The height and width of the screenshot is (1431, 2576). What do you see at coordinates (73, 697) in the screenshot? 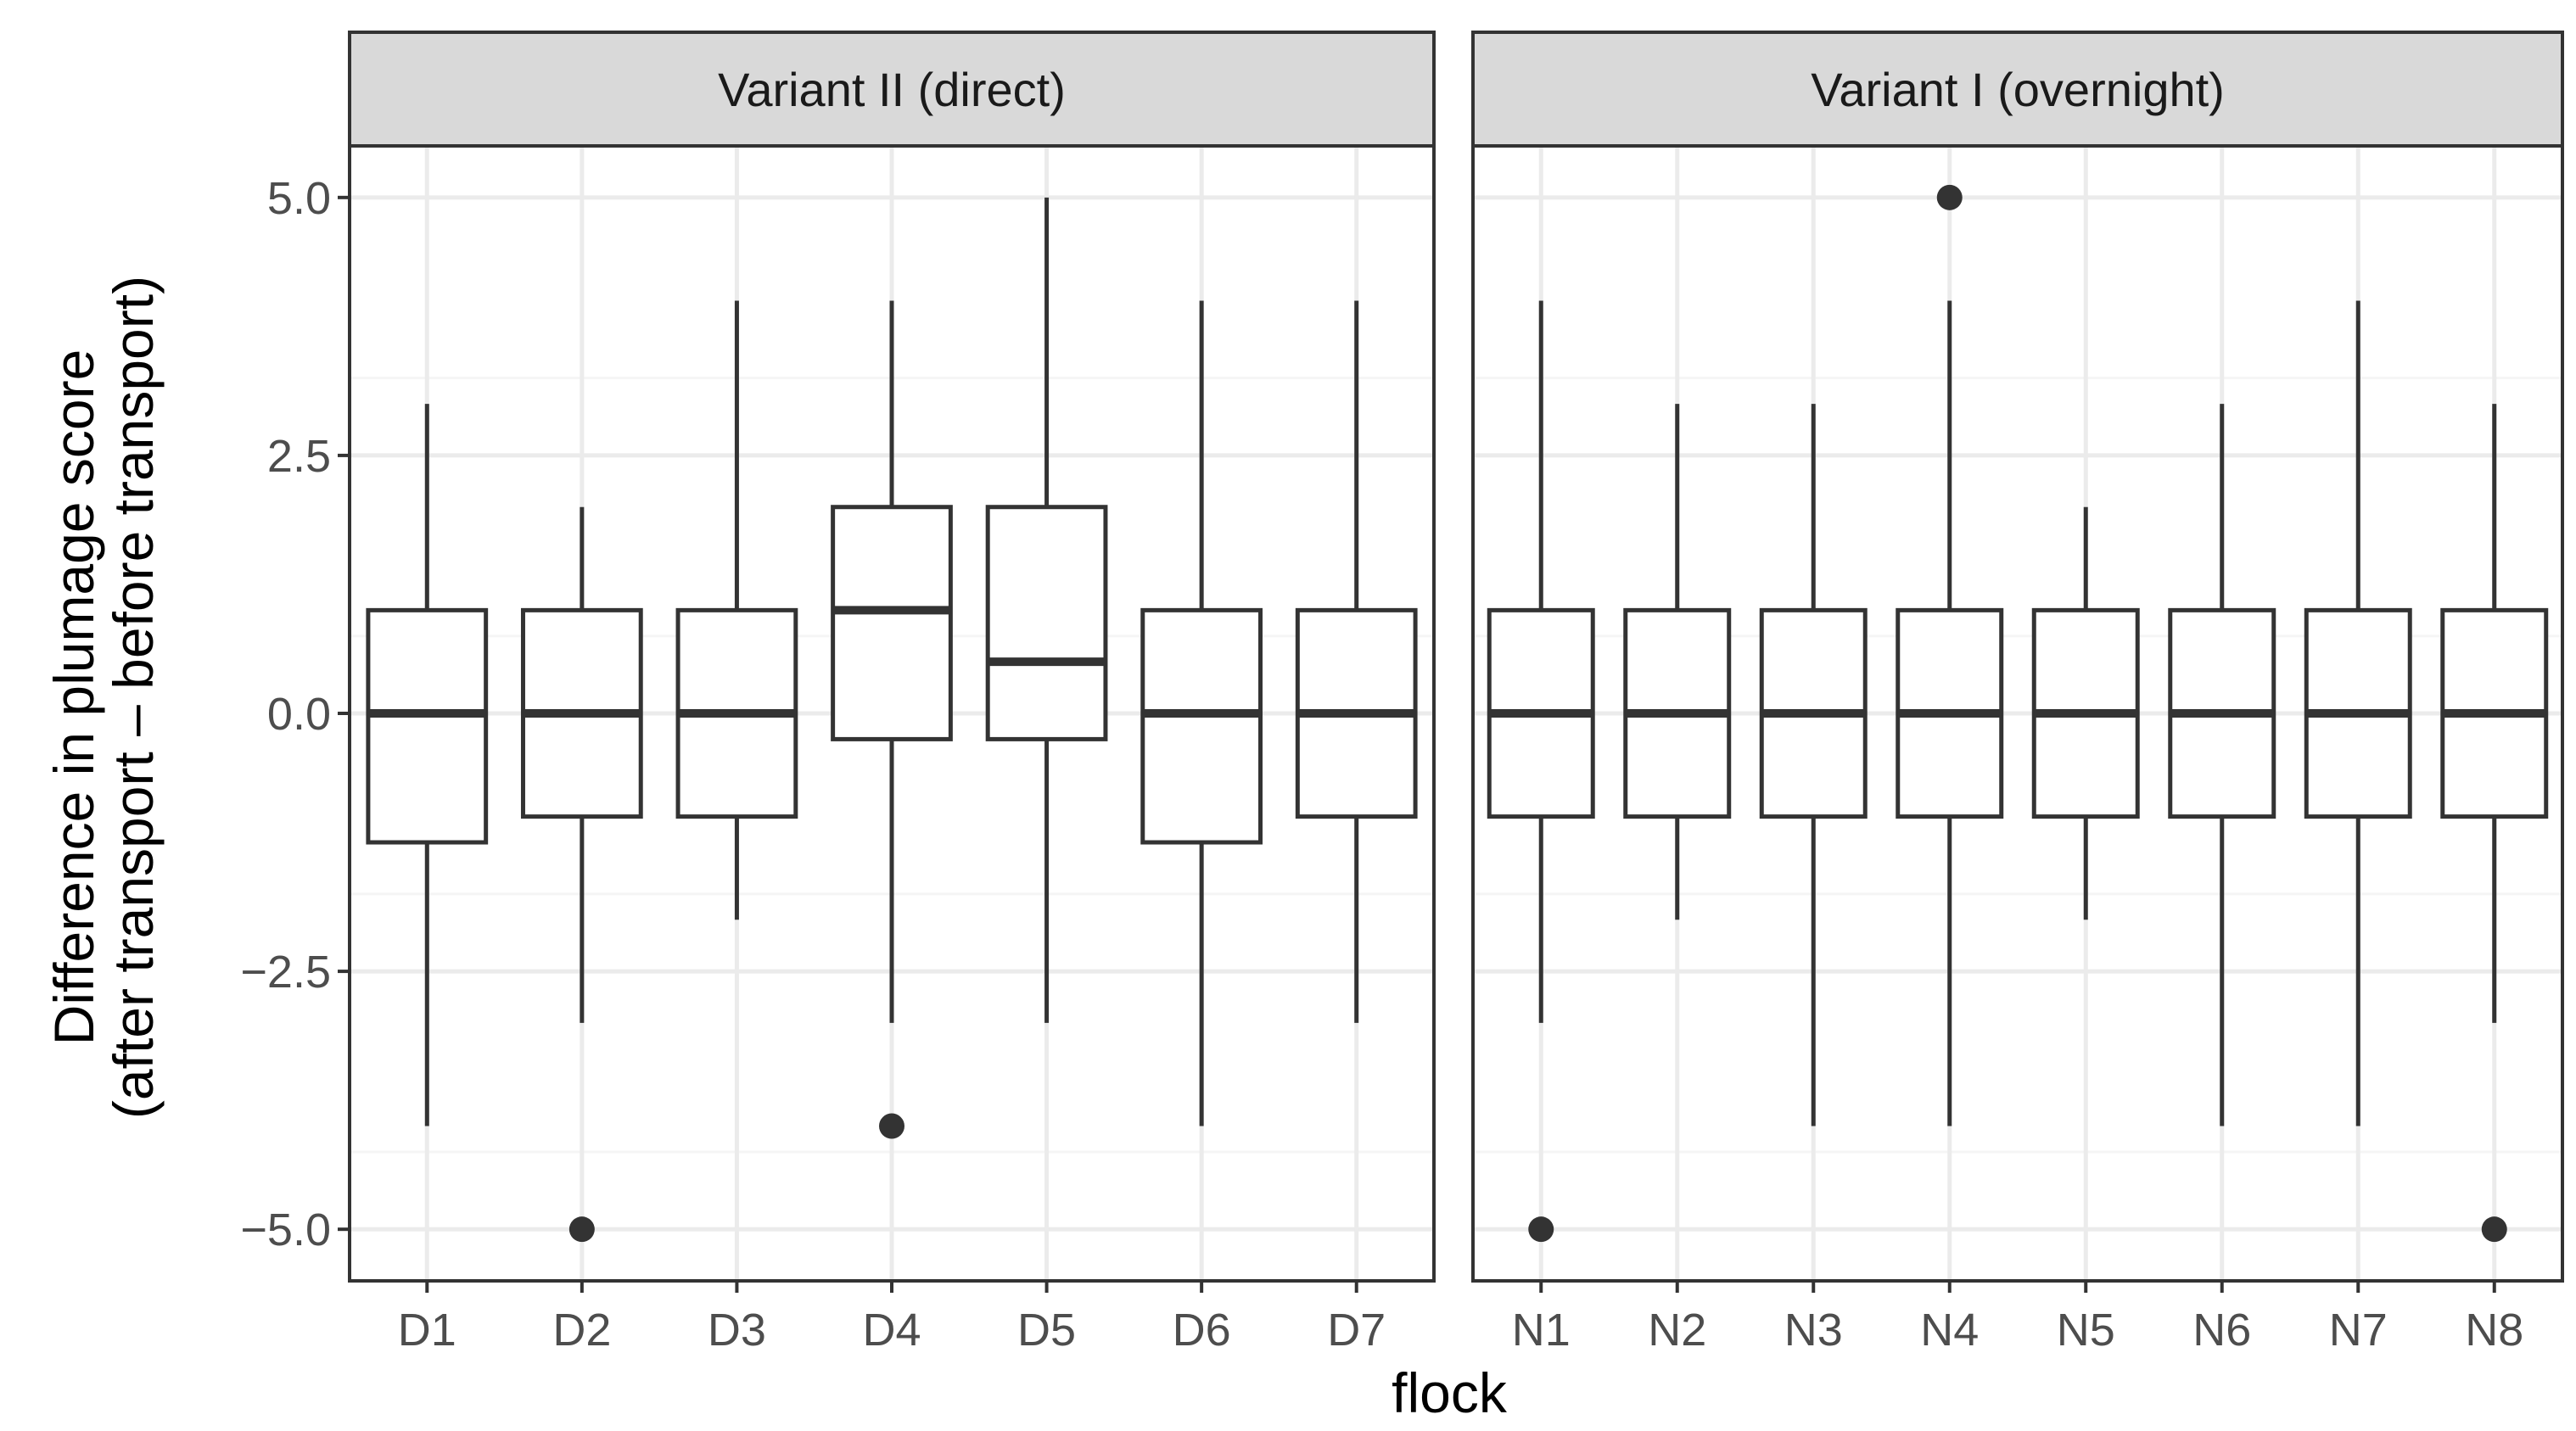
I see `y-axis-title-line-1: Difference in plumage score` at bounding box center [73, 697].